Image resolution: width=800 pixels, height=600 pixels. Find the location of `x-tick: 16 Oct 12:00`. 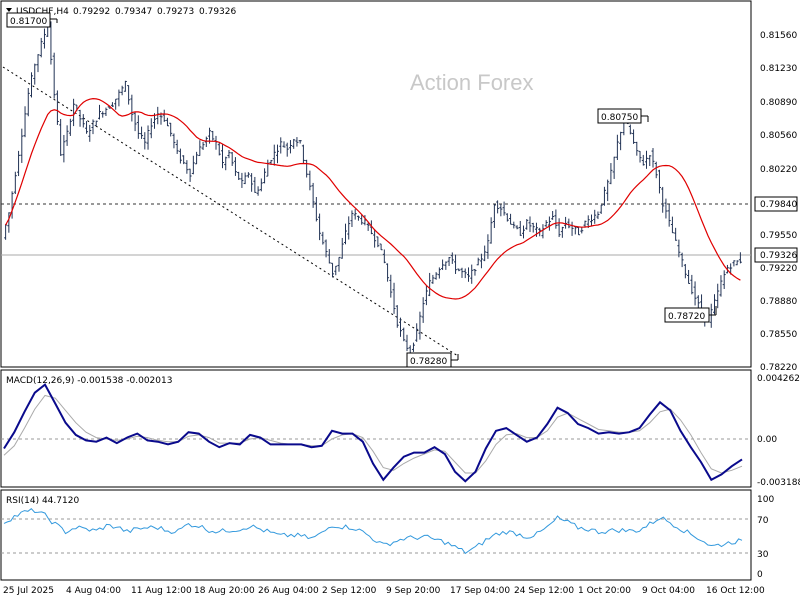

x-tick: 16 Oct 12:00 is located at coordinates (735, 591).